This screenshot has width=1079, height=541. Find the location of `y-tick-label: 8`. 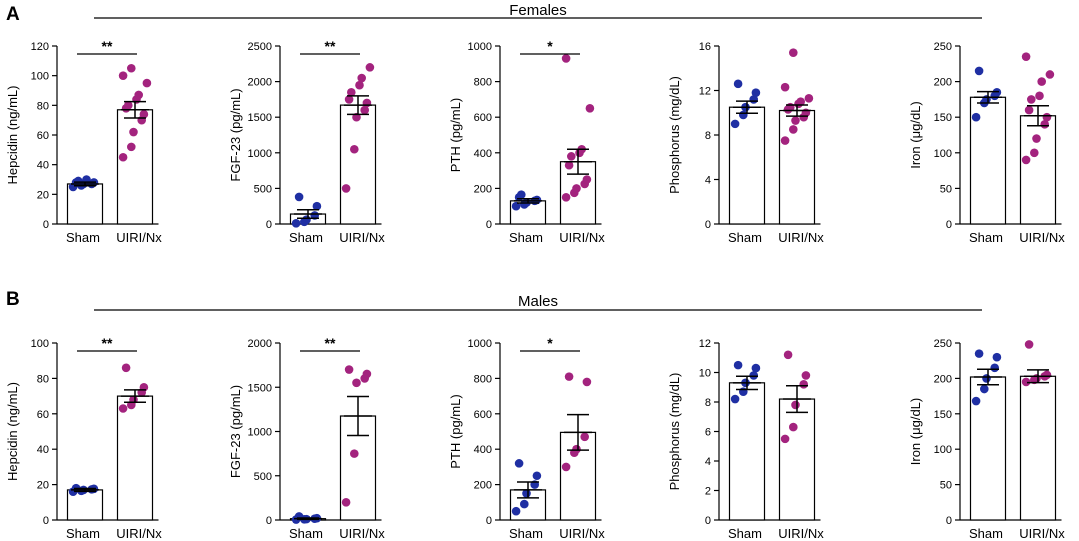

y-tick-label: 8 is located at coordinates (708, 136).